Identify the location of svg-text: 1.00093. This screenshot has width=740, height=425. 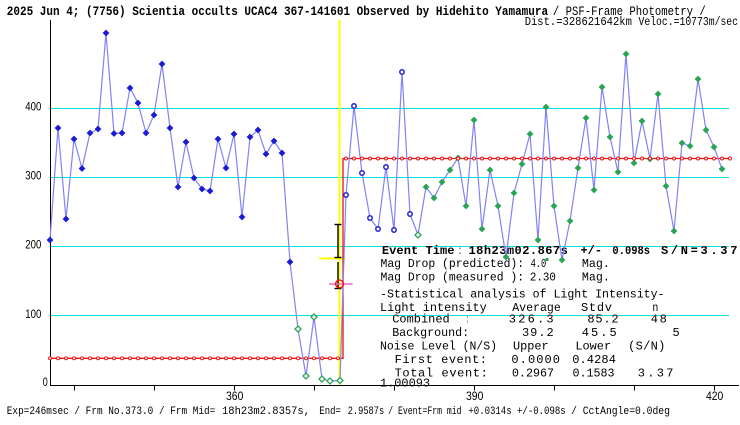
(405, 384).